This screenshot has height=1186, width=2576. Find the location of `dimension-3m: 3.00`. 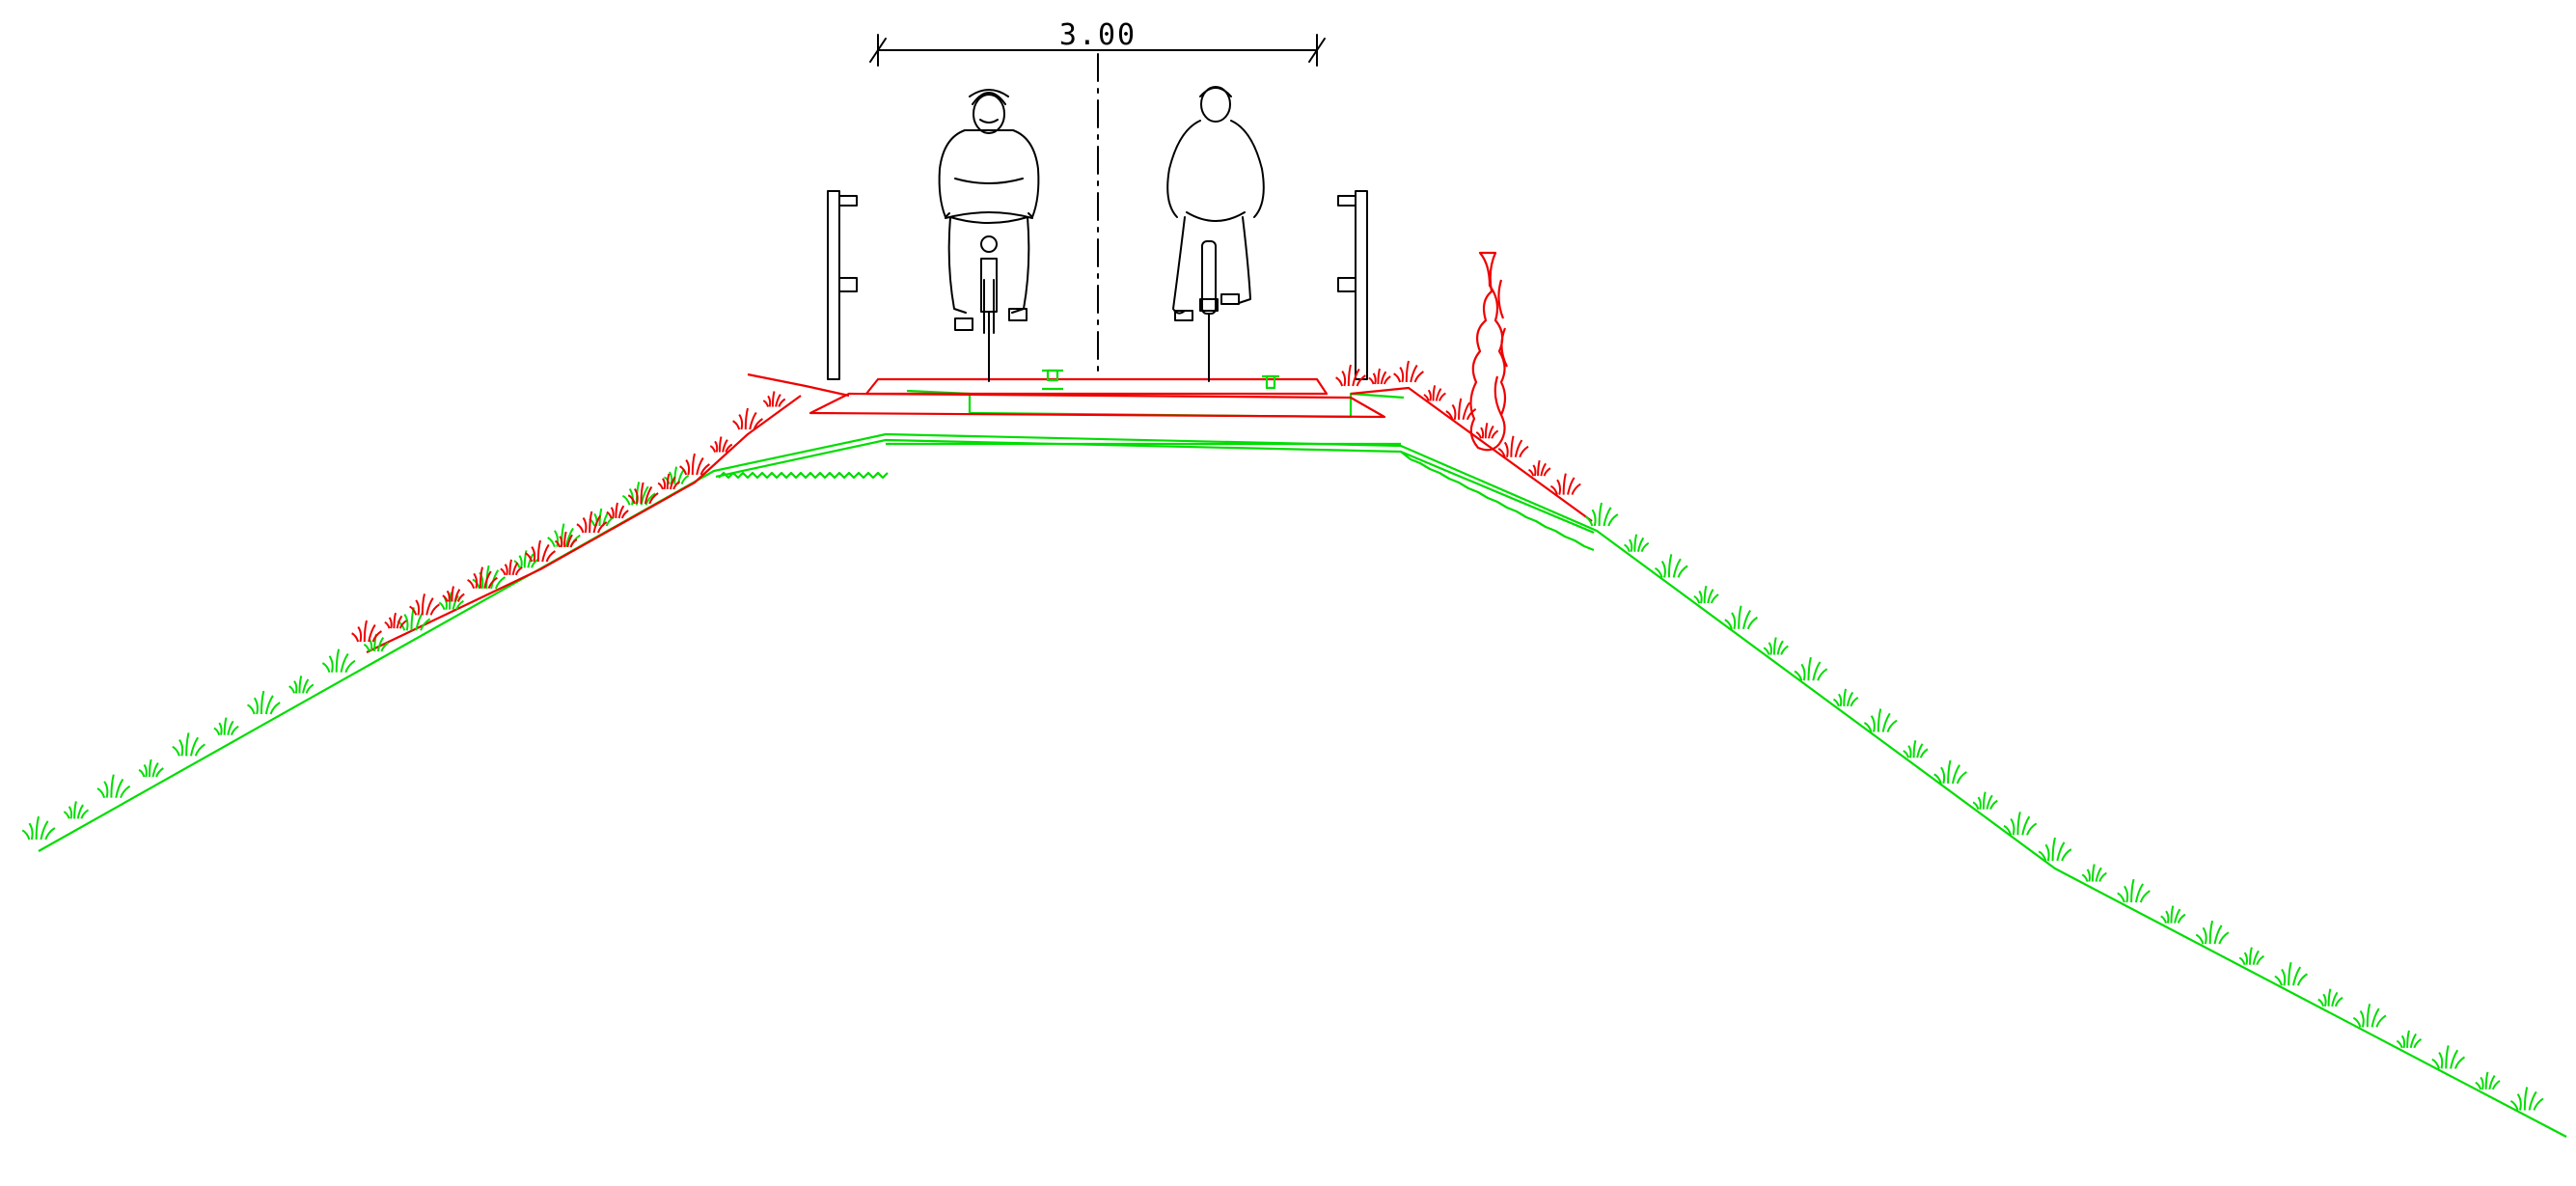

dimension-3m: 3.00 is located at coordinates (1097, 42).